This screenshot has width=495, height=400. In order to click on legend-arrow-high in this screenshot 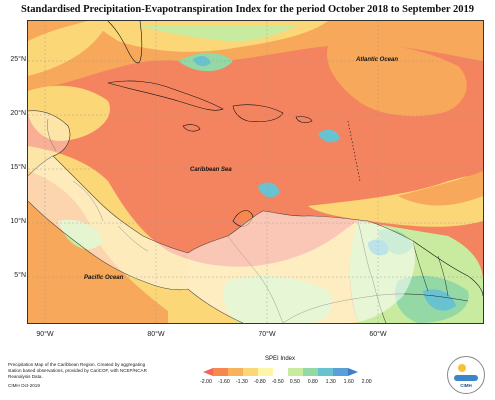, I will do `click(353, 372)`.